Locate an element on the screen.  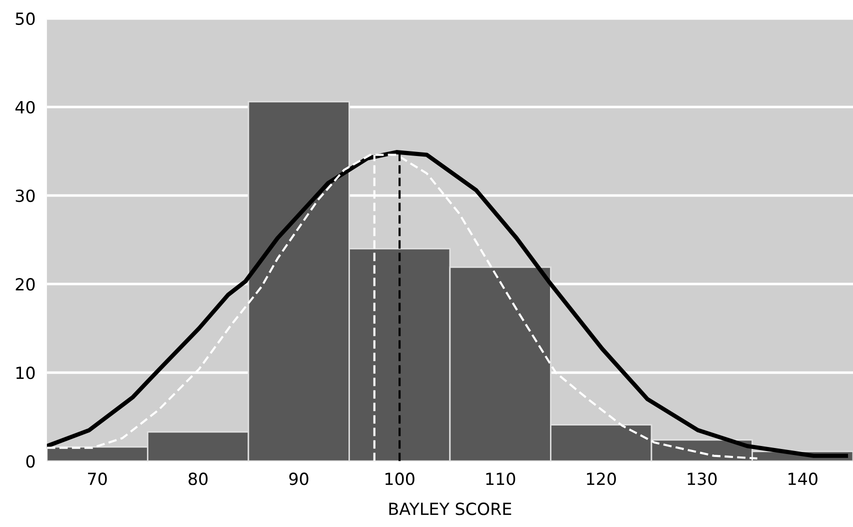
x-tick-label: 130 is located at coordinates (702, 479).